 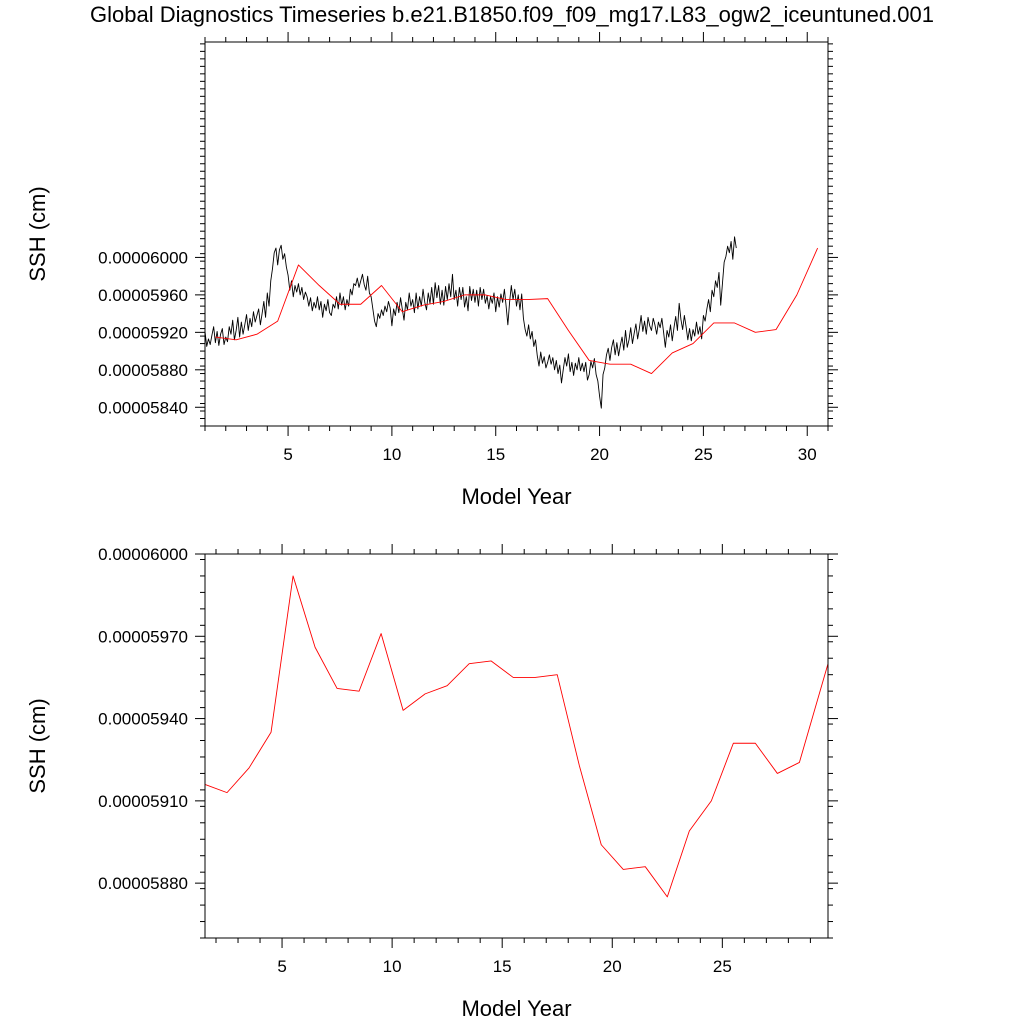 What do you see at coordinates (143, 801) in the screenshot?
I see `y-tick-label: 0.00005910` at bounding box center [143, 801].